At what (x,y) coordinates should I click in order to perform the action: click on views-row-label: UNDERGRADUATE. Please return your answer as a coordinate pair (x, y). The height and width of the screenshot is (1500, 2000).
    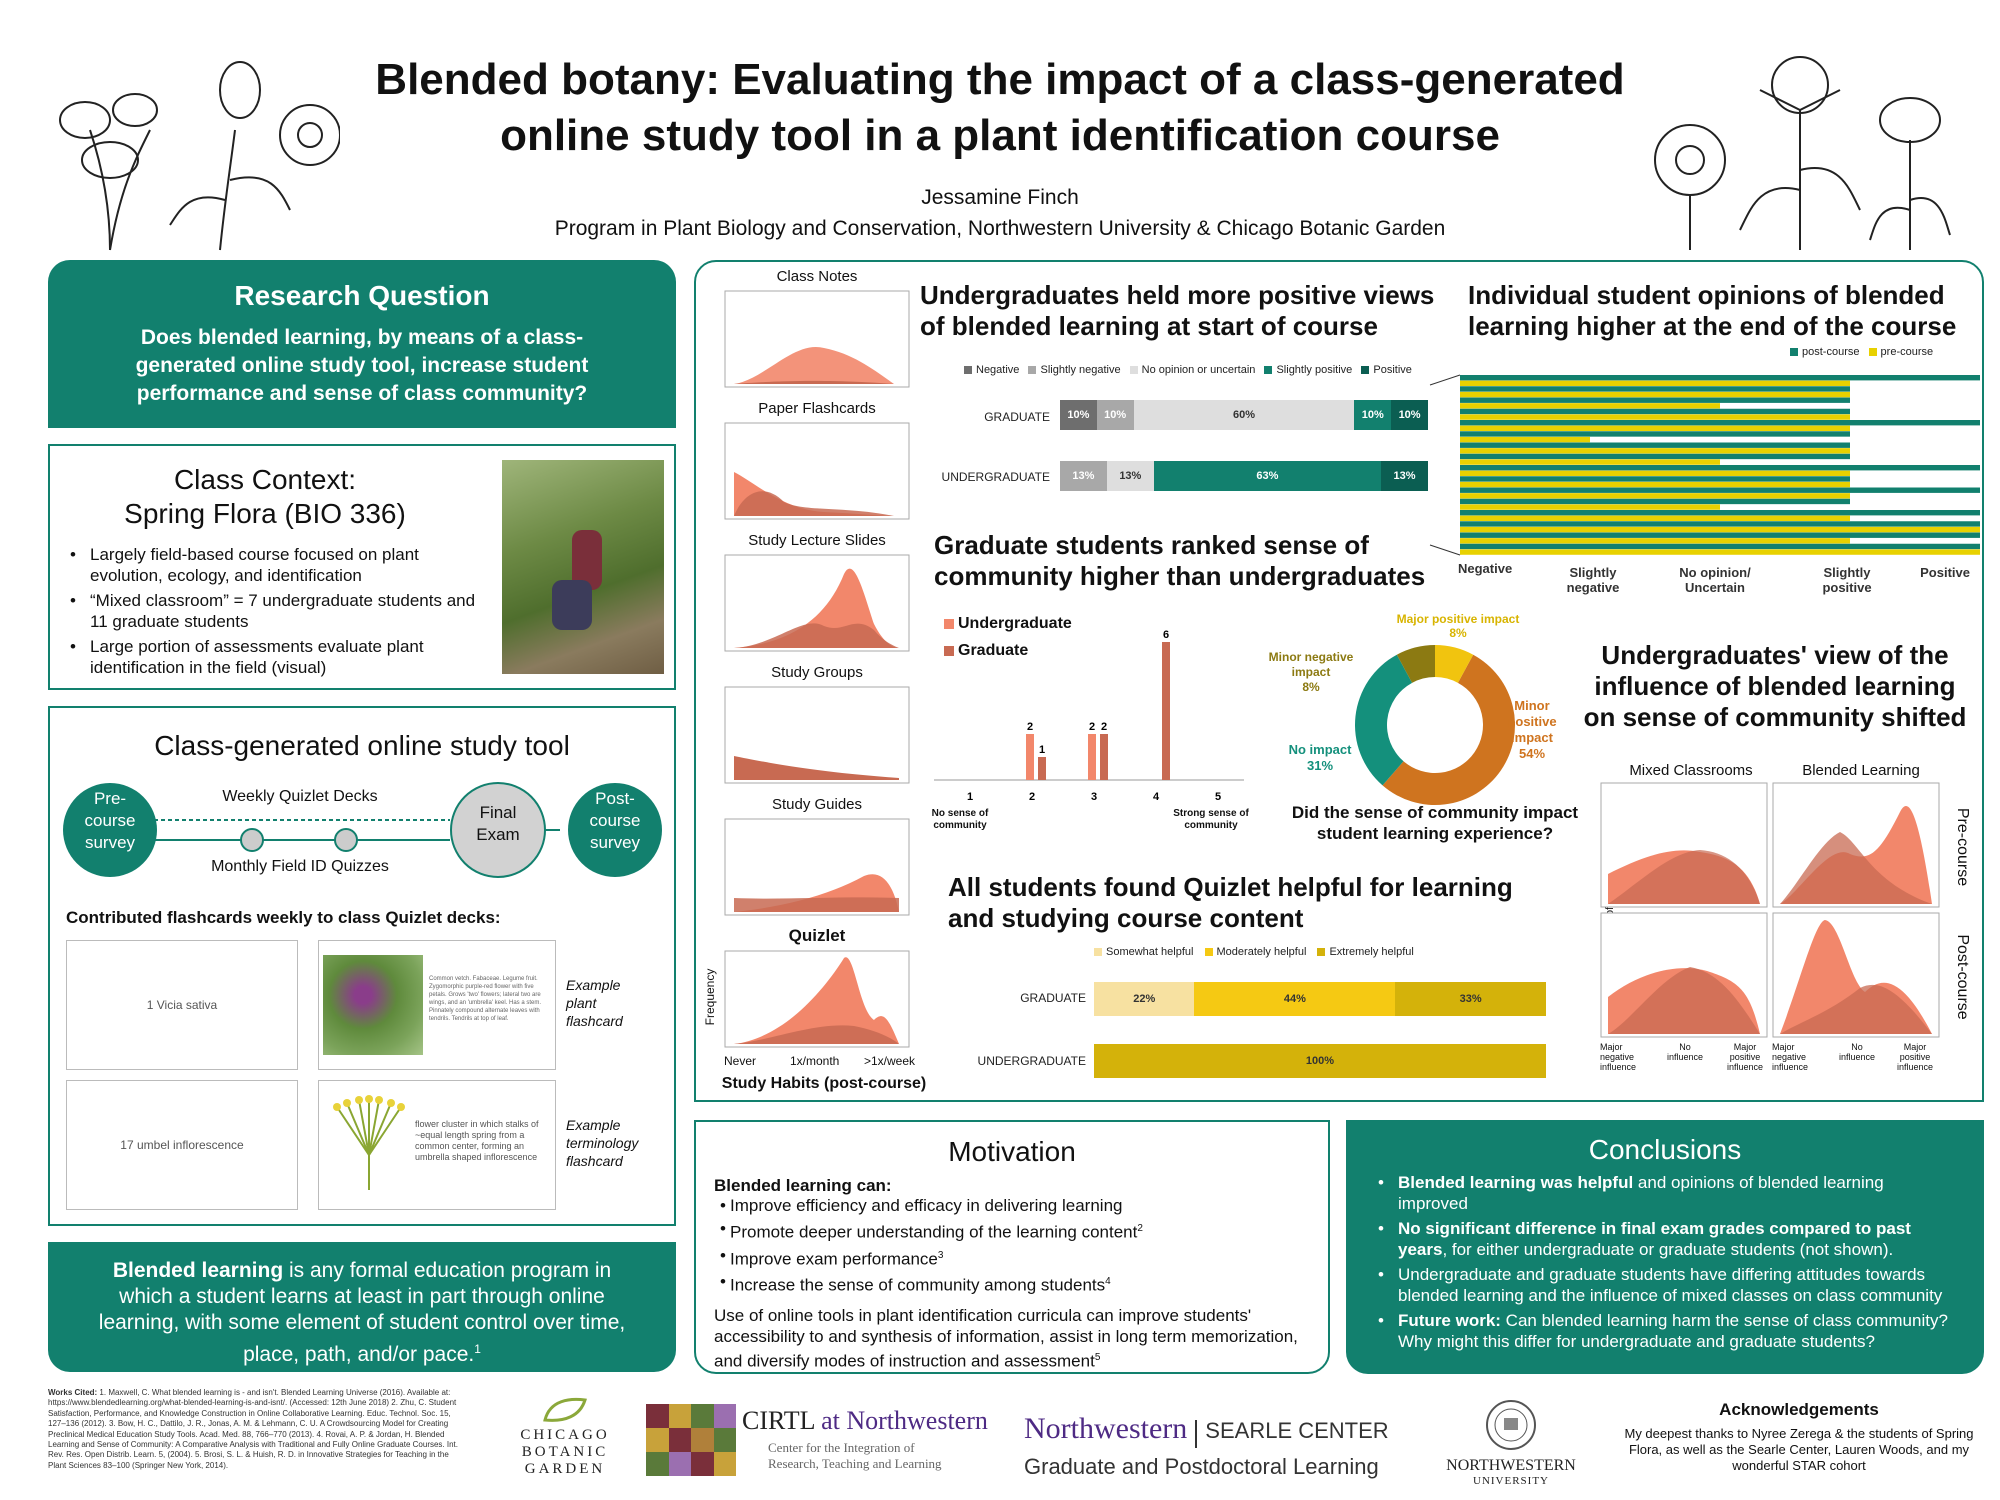
    Looking at the image, I should click on (995, 477).